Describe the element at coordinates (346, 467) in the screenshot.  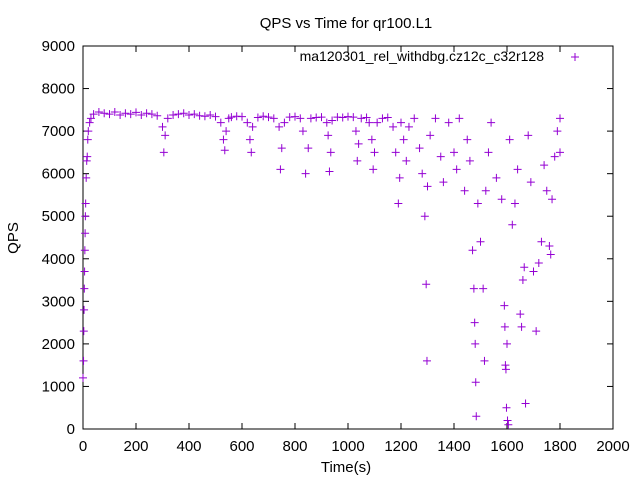
I see `x-axis-title: Time(s)` at that location.